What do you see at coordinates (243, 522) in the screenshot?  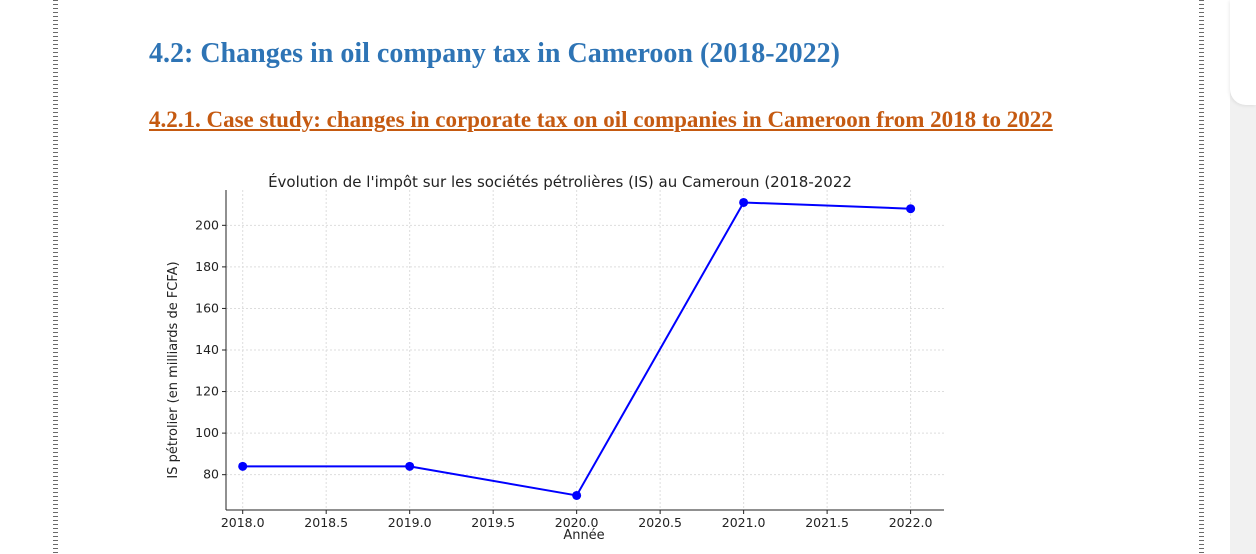 I see `x-tick-label: 2018.0` at bounding box center [243, 522].